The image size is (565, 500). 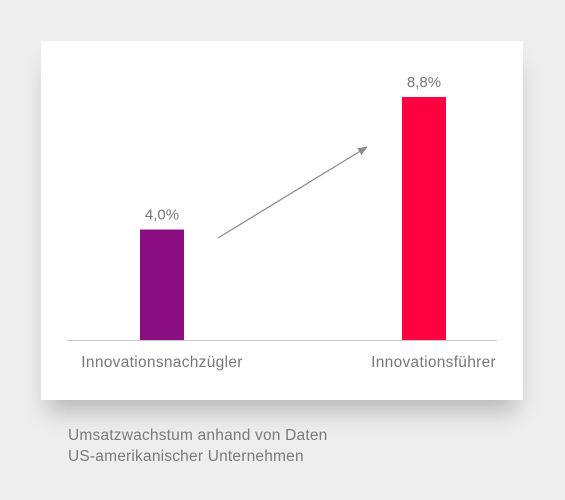 What do you see at coordinates (161, 362) in the screenshot?
I see `category-label-1: Innovationsnachzügler` at bounding box center [161, 362].